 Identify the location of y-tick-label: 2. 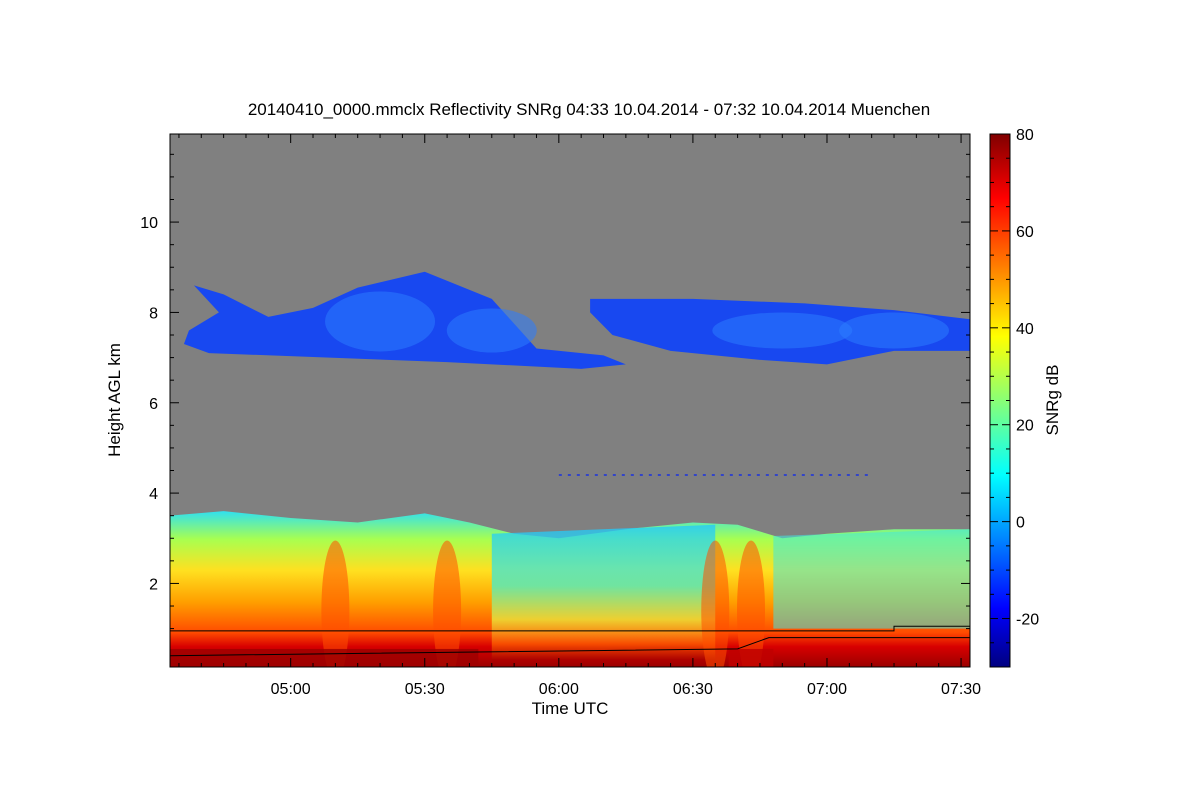
(153, 584).